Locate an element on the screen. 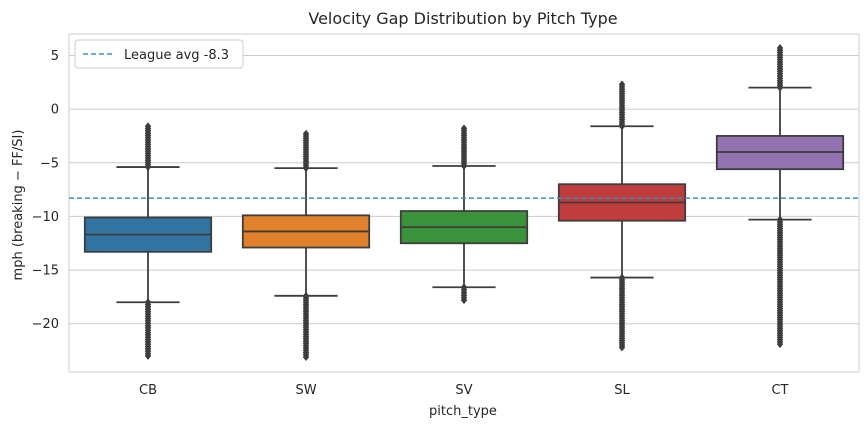 The height and width of the screenshot is (428, 868). x-tick-label: SL is located at coordinates (622, 390).